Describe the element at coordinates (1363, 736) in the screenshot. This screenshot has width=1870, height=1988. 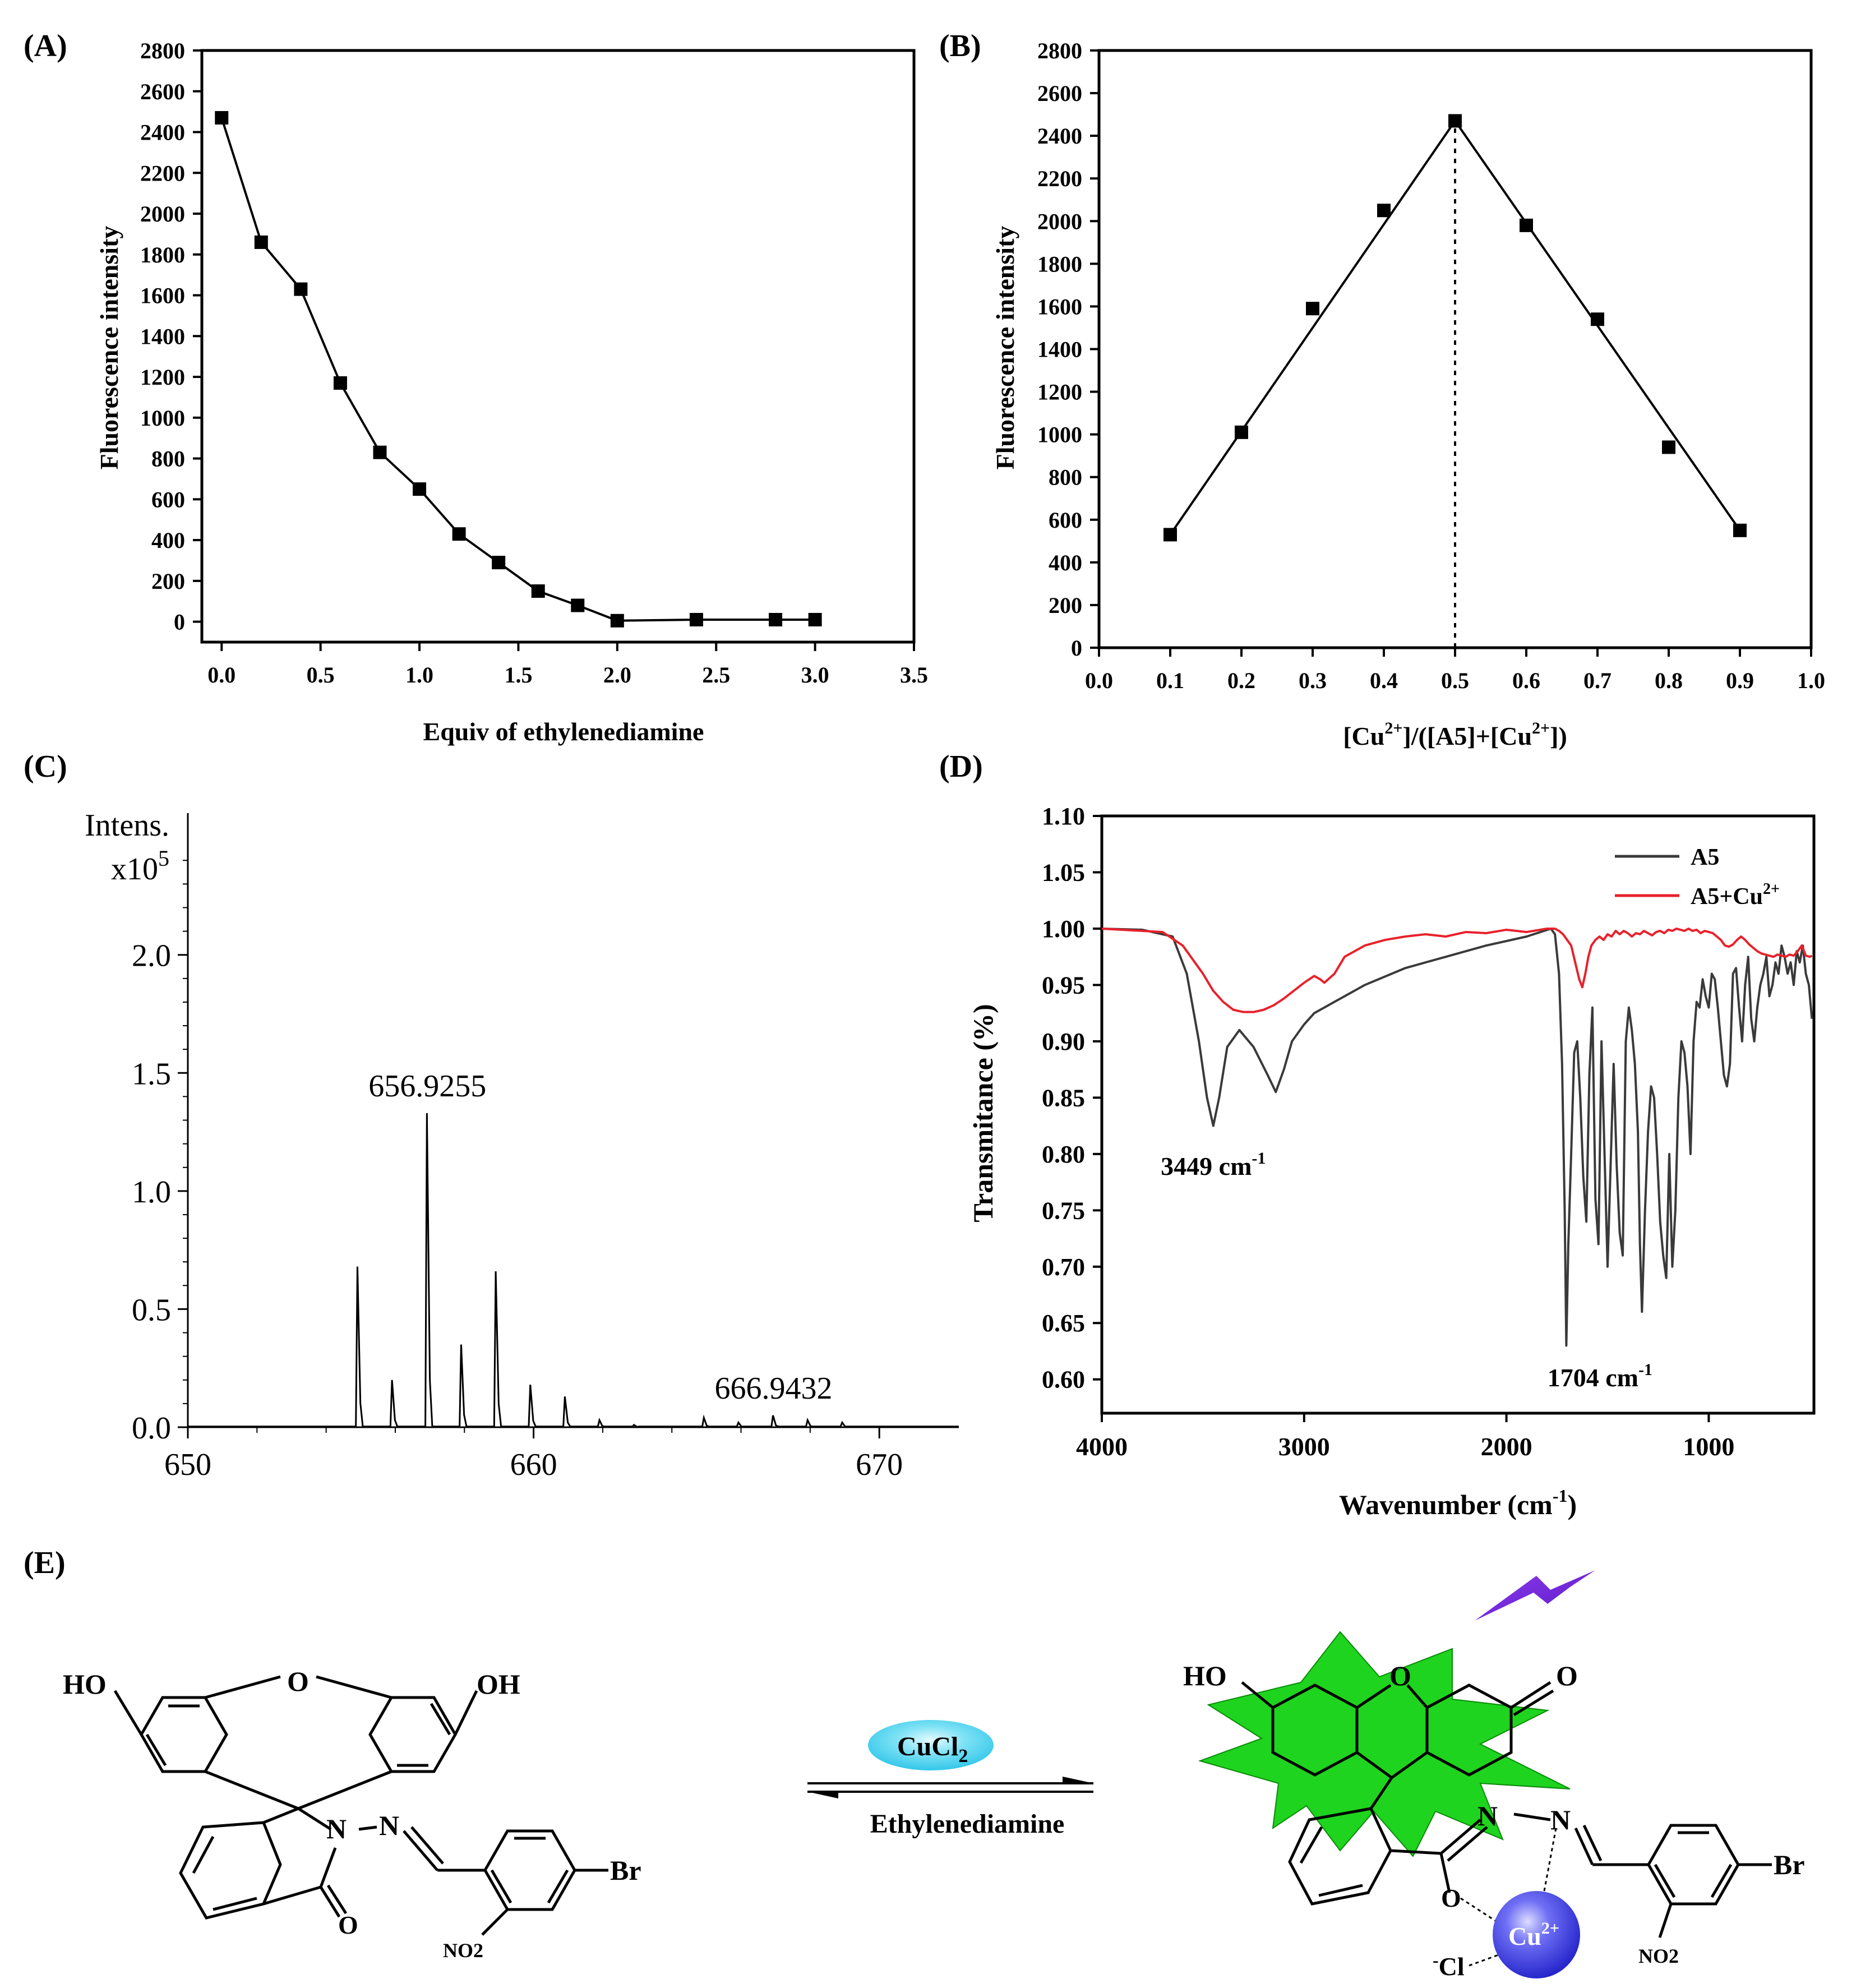
I see `chart-b-xlabel-part: [Cu` at that location.